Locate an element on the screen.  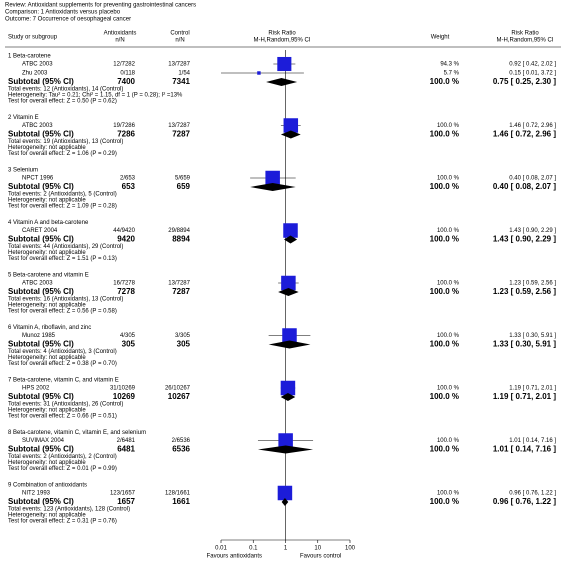
treatment-events: 19/7286 is located at coordinates (124, 126).